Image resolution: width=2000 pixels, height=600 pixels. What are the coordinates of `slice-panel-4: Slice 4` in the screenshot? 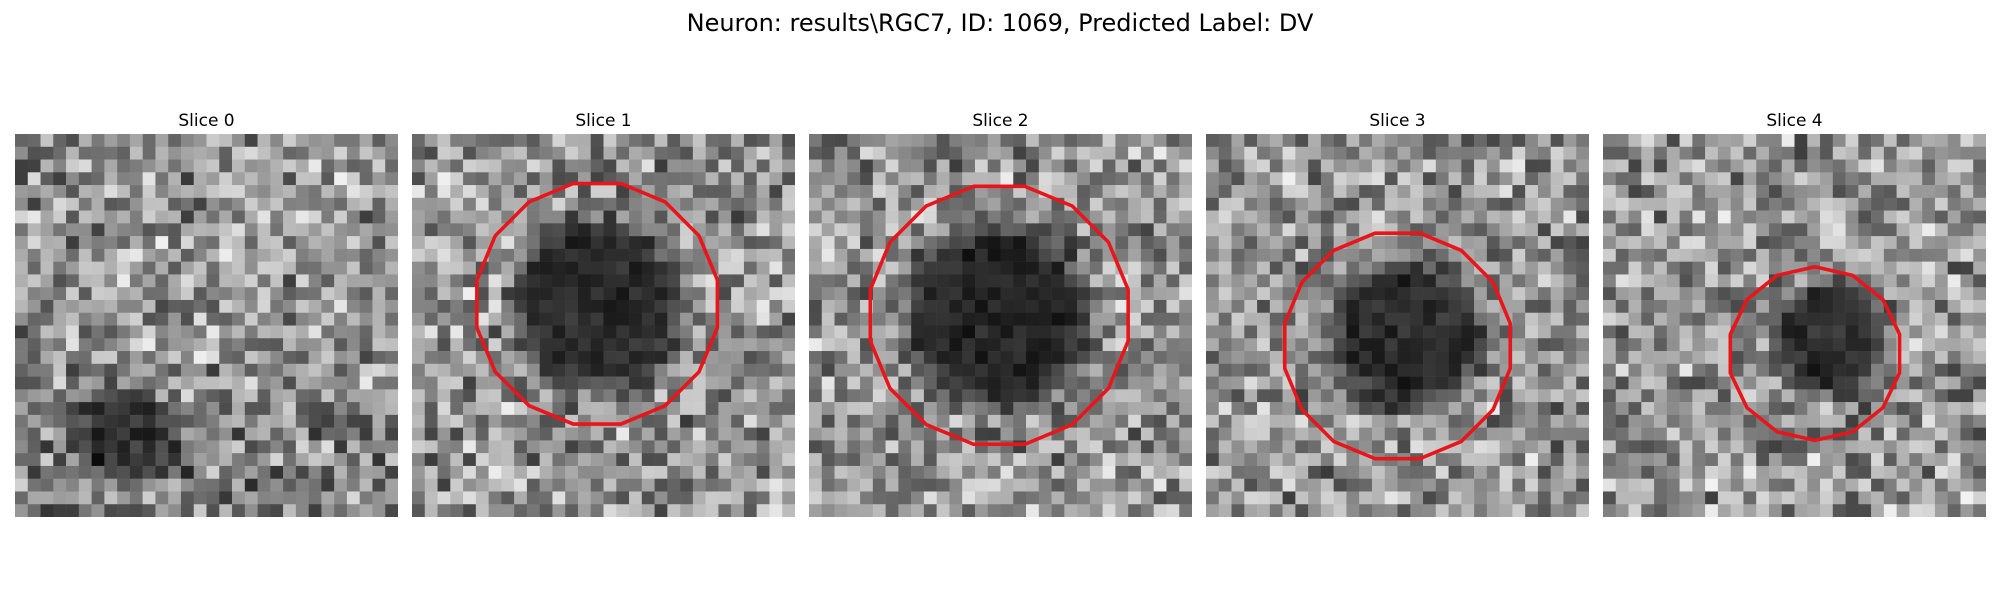 It's located at (1794, 312).